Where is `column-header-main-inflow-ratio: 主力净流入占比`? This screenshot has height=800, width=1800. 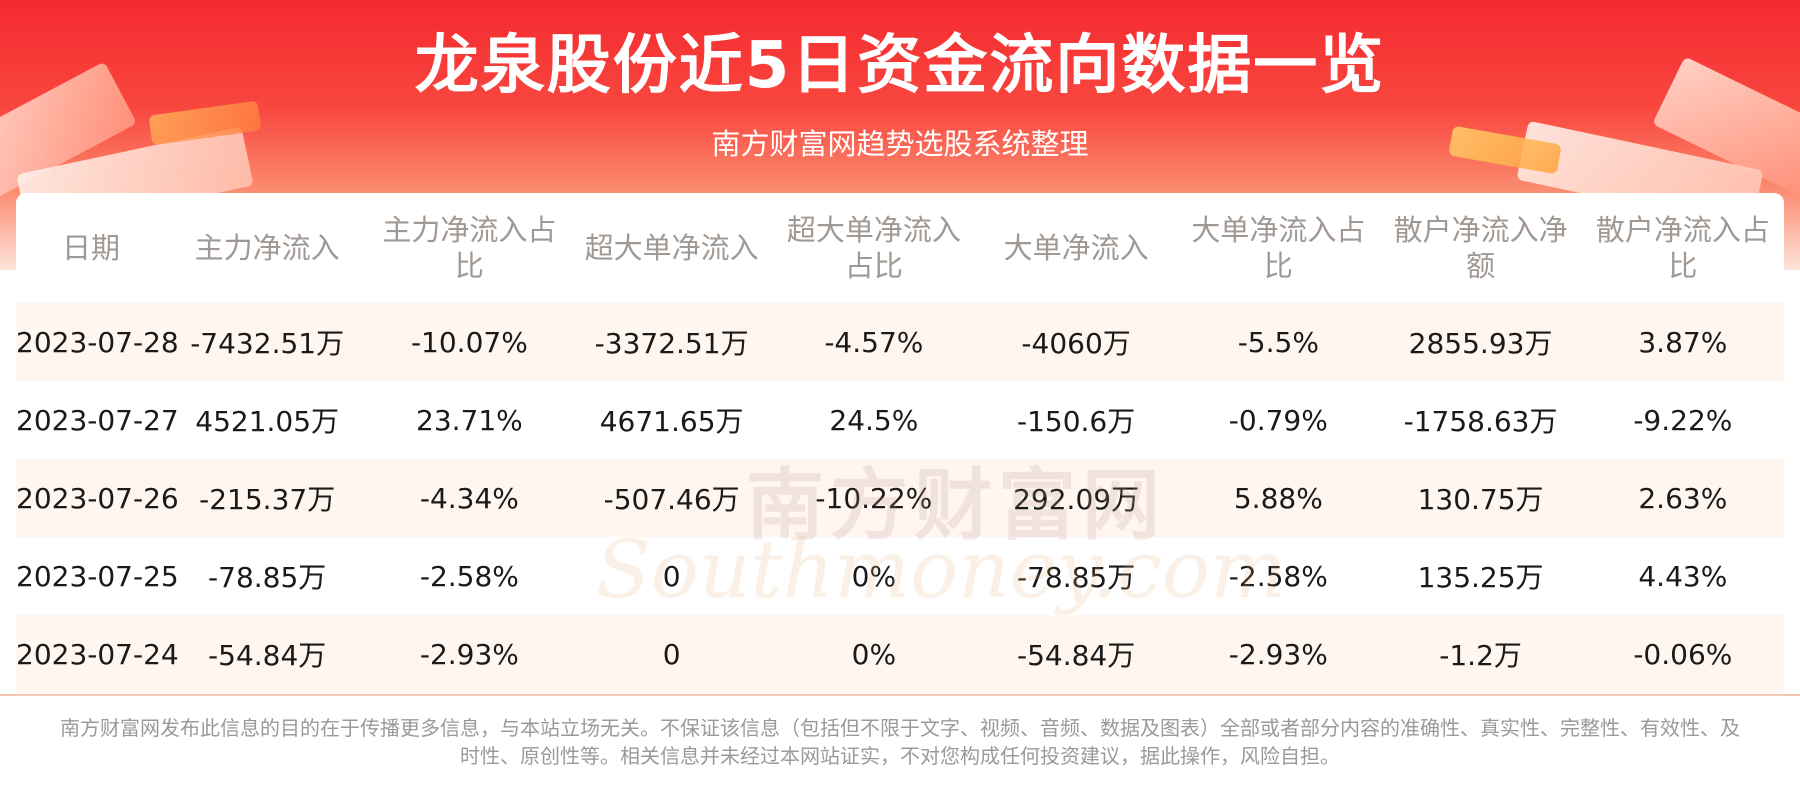 column-header-main-inflow-ratio: 主力净流入占比 is located at coordinates (469, 248).